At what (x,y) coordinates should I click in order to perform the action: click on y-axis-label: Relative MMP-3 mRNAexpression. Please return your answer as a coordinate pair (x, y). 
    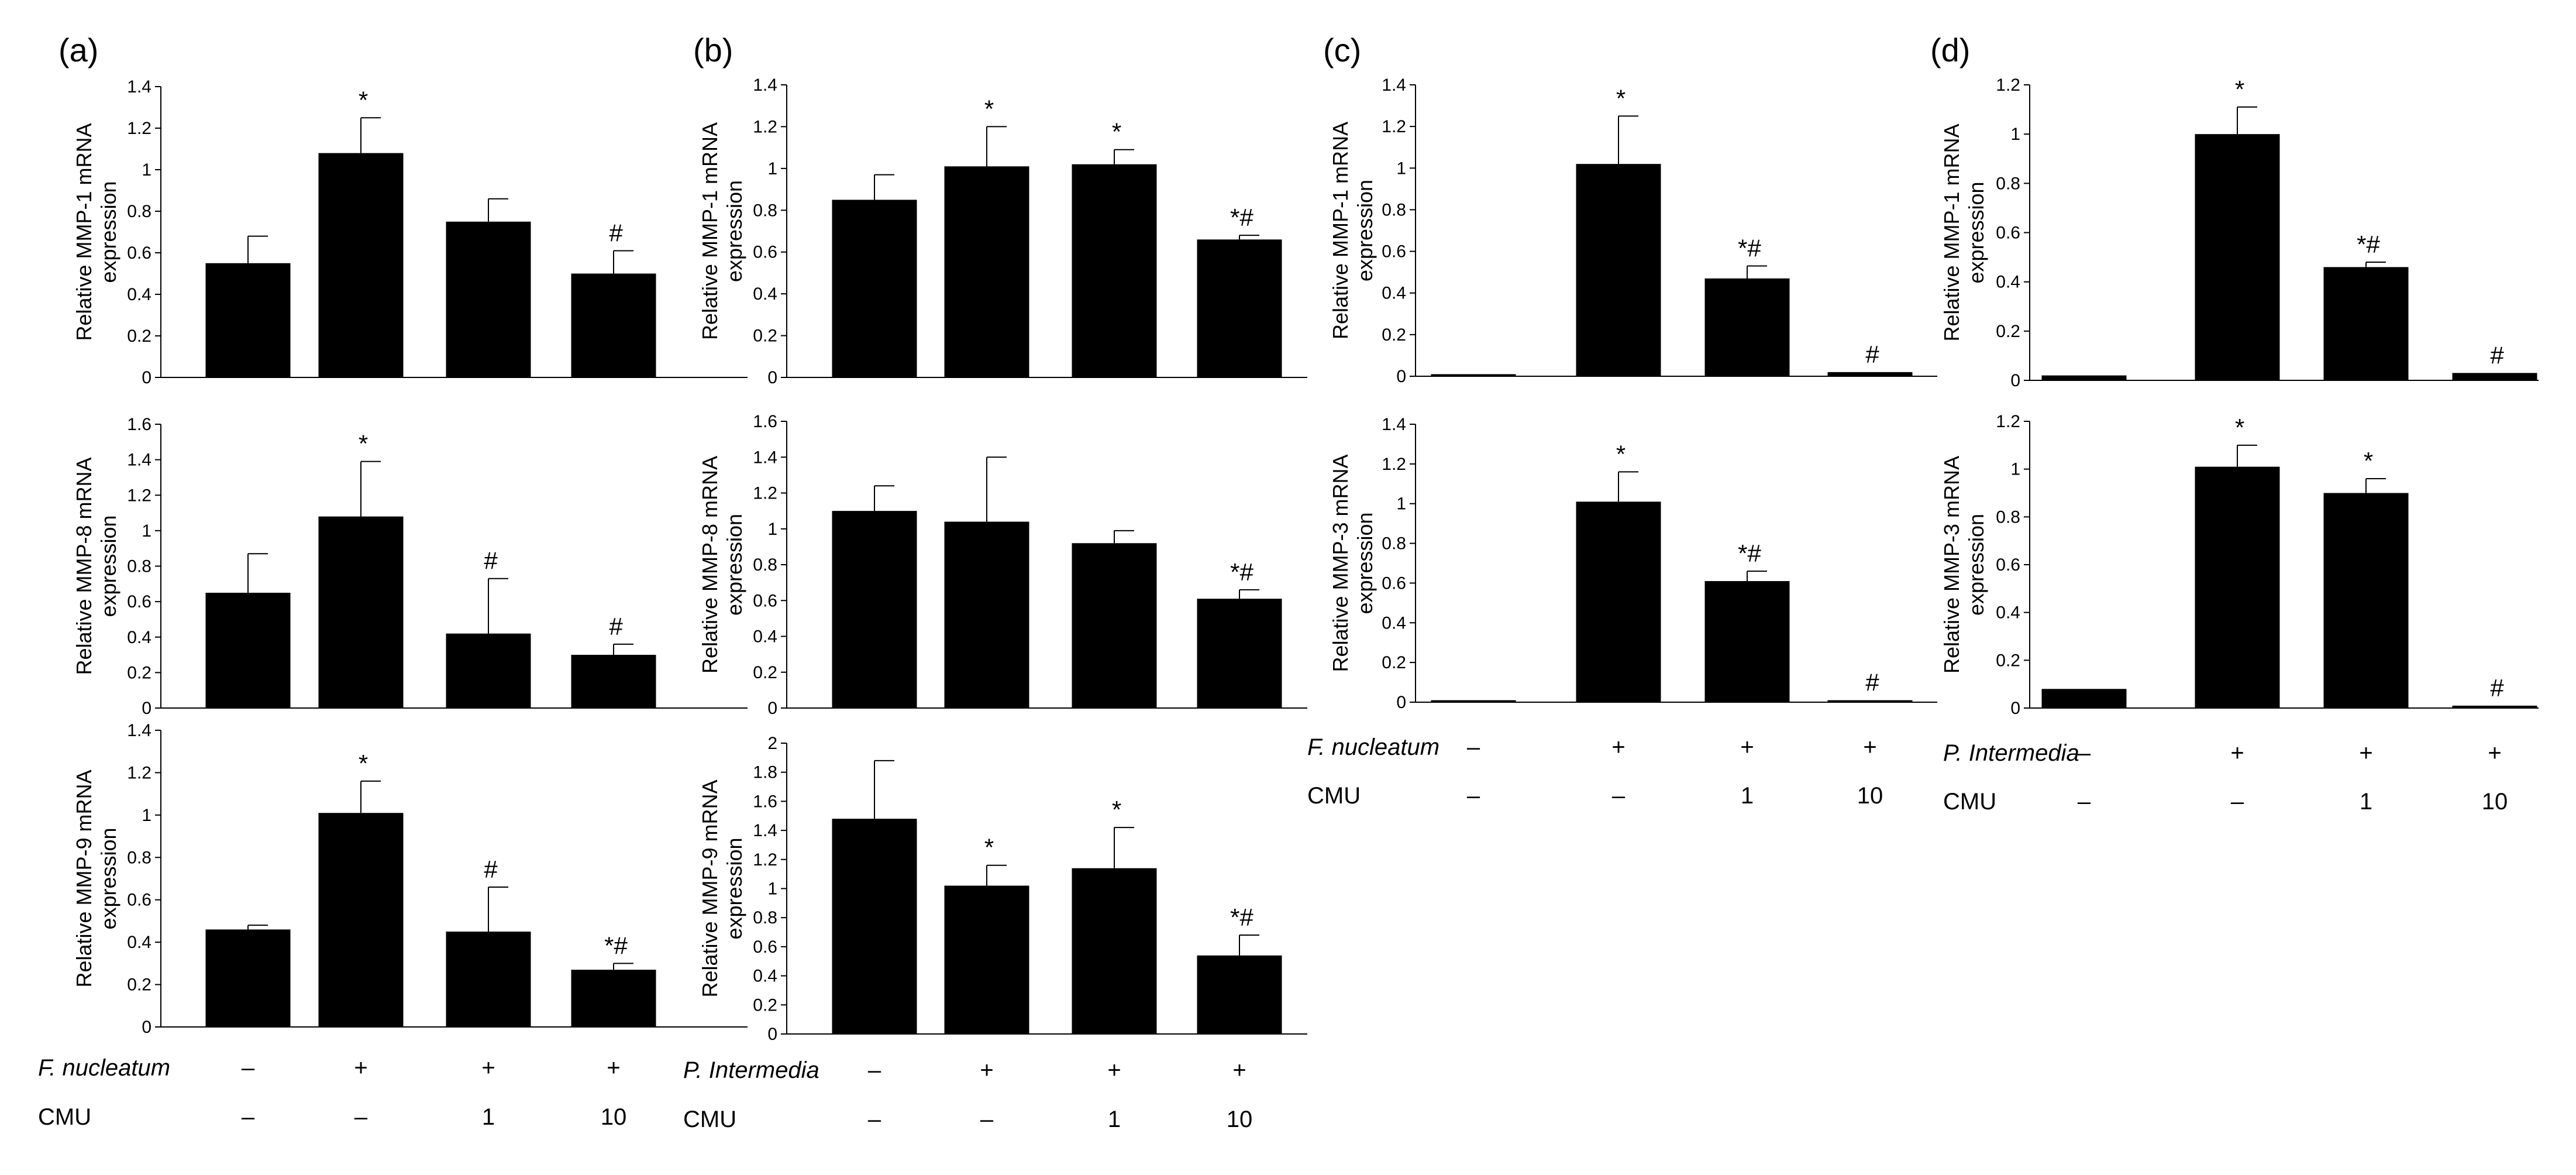
    Looking at the image, I should click on (1964, 565).